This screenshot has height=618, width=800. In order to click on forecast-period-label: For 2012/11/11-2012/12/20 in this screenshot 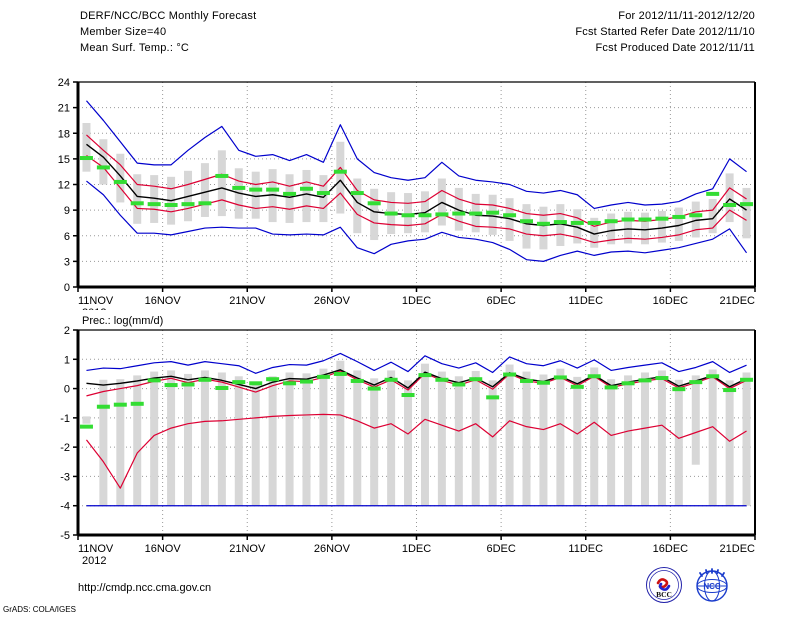, I will do `click(686, 16)`.